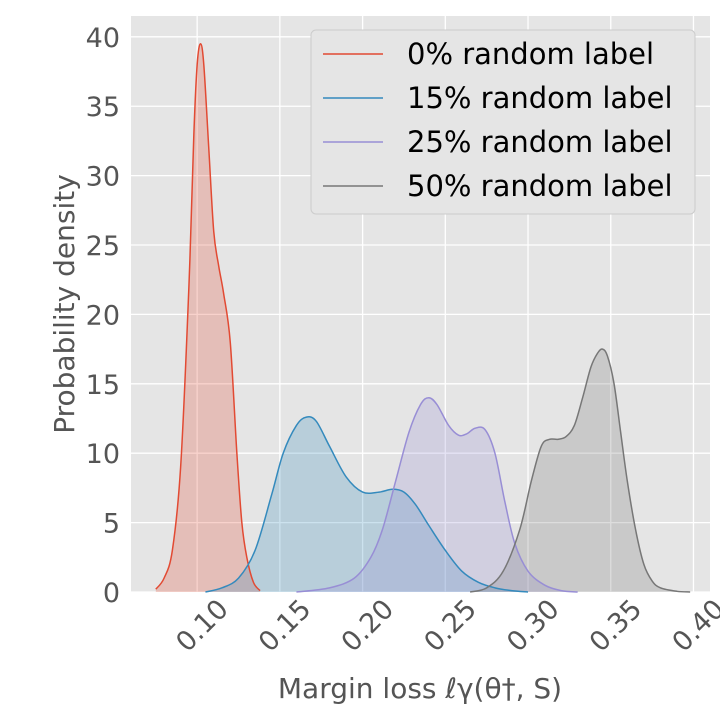 Image resolution: width=720 pixels, height=720 pixels. I want to click on y-tick-label: 30, so click(103, 177).